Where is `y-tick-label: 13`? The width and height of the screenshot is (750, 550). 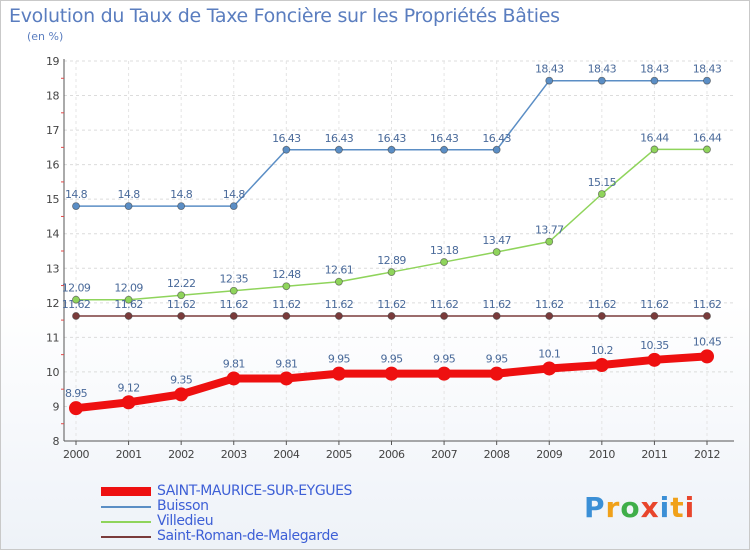 y-tick-label: 13 is located at coordinates (52, 268).